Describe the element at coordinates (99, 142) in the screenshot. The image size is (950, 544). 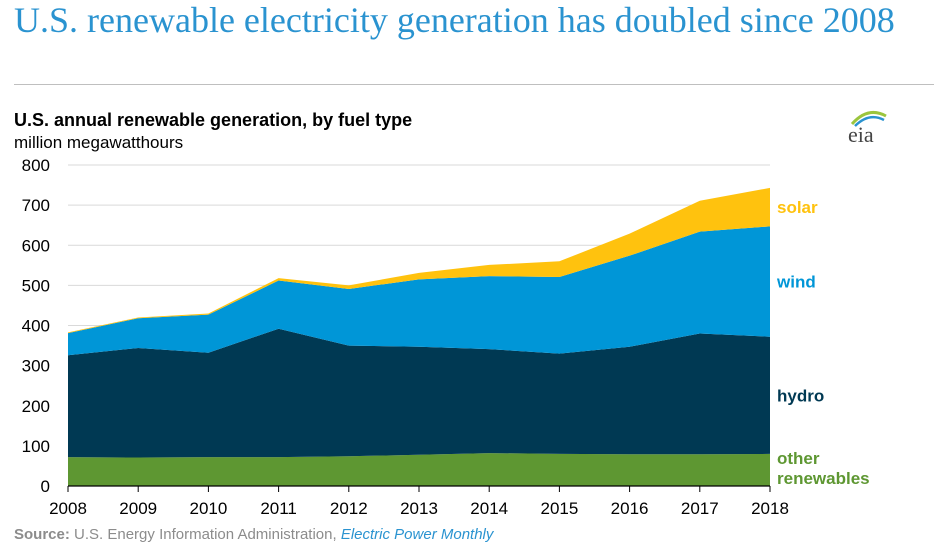
I see `y-axis-unit-label: million megawatthours` at that location.